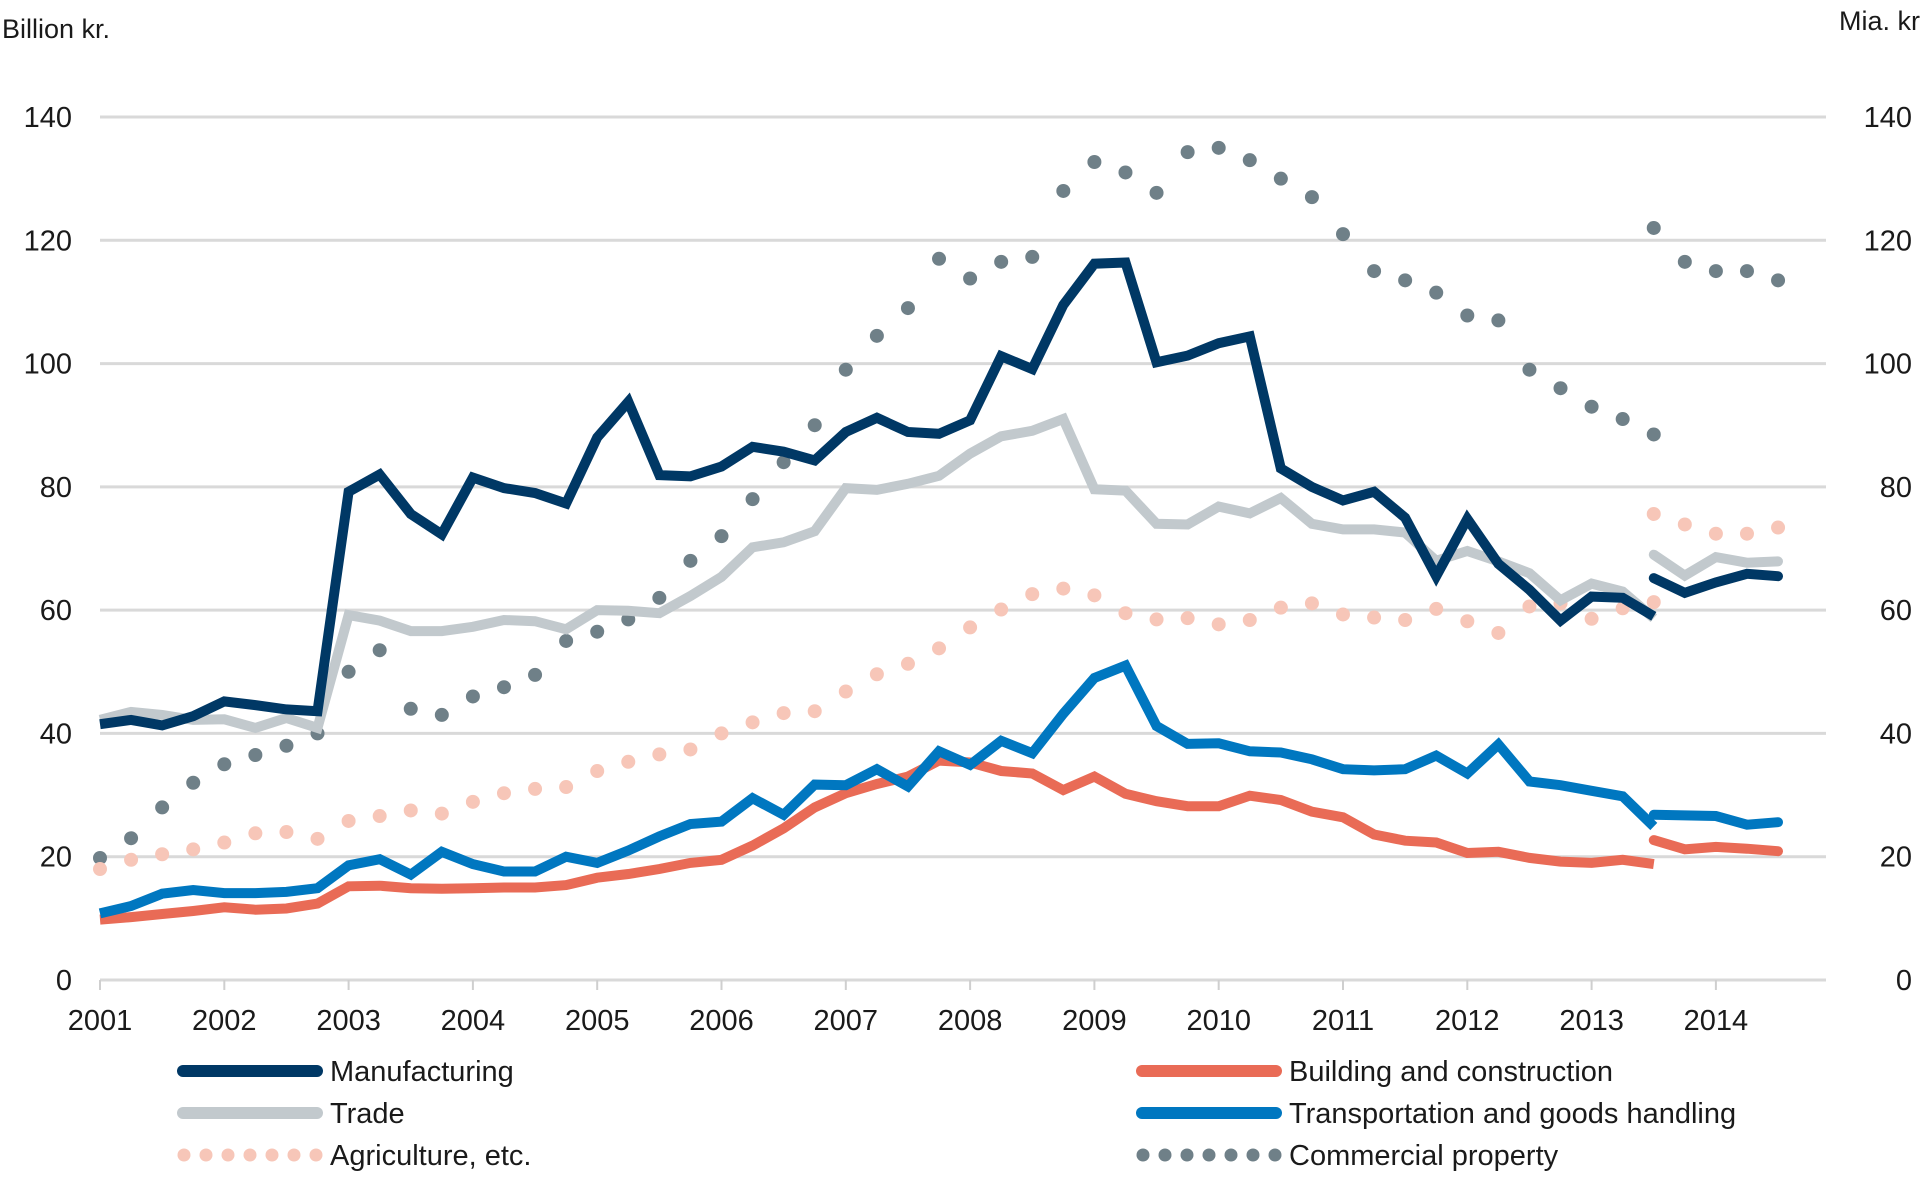 The image size is (1920, 1181). What do you see at coordinates (1888, 241) in the screenshot?
I see `y-tick-label-right: 120` at bounding box center [1888, 241].